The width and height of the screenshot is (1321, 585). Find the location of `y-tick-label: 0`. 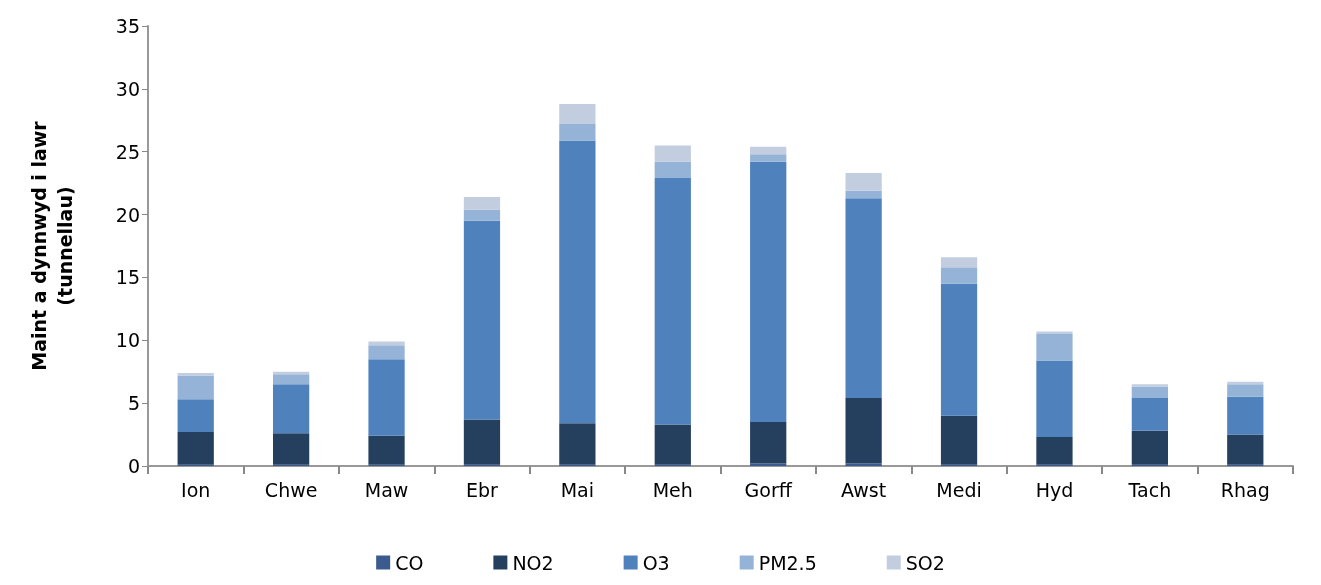

y-tick-label: 0 is located at coordinates (133, 466).